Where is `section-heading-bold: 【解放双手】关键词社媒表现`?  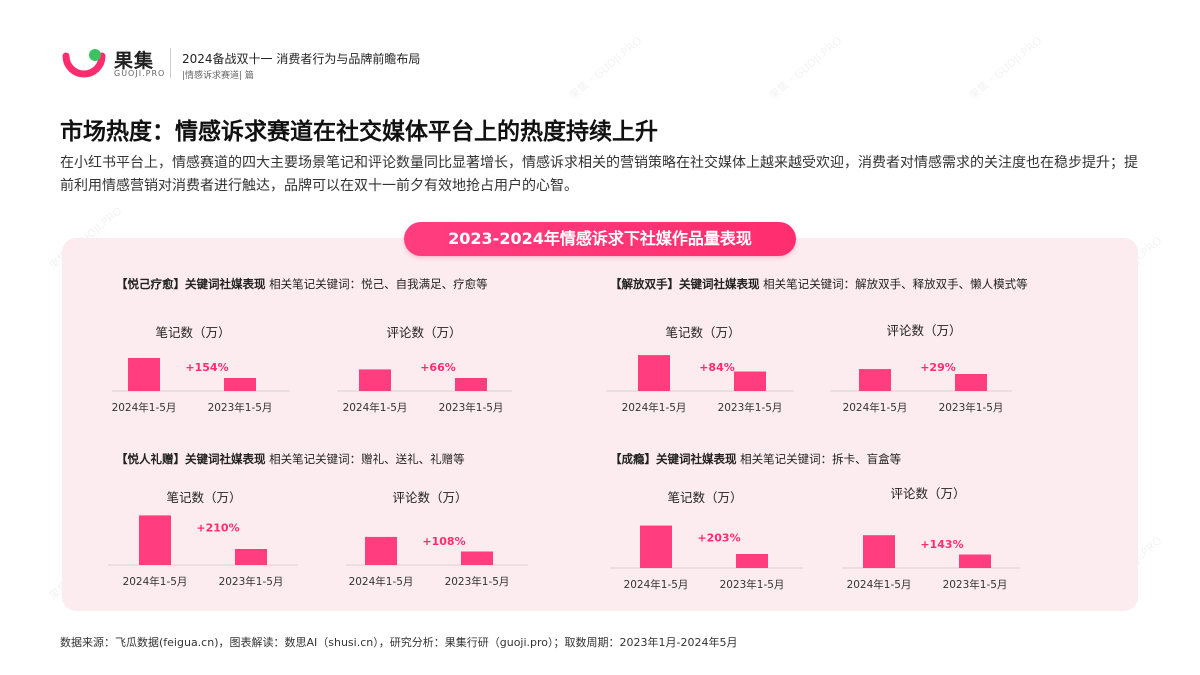 section-heading-bold: 【解放双手】关键词社媒表现 is located at coordinates (685, 284).